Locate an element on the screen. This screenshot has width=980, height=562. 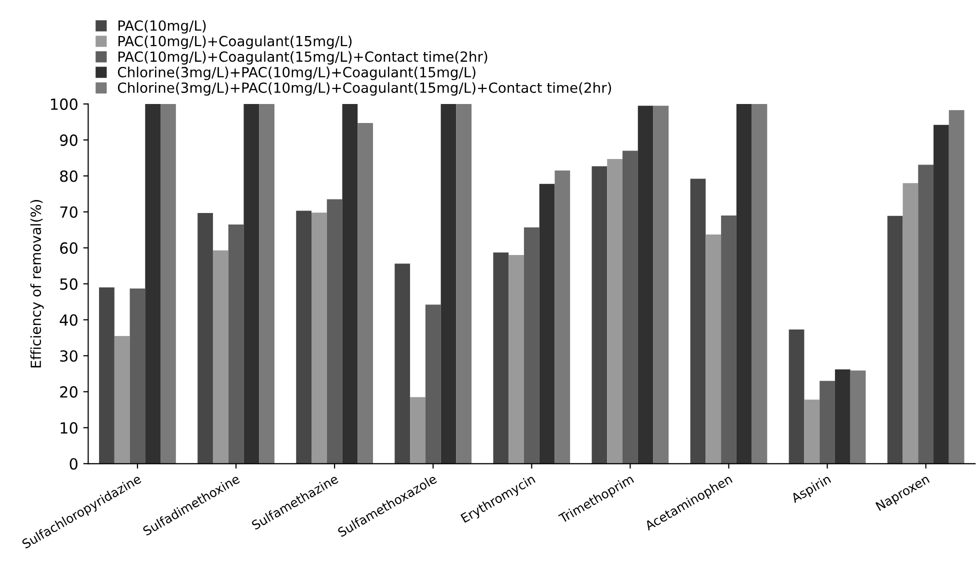
y-tick-label: 90 is located at coordinates (69, 140).